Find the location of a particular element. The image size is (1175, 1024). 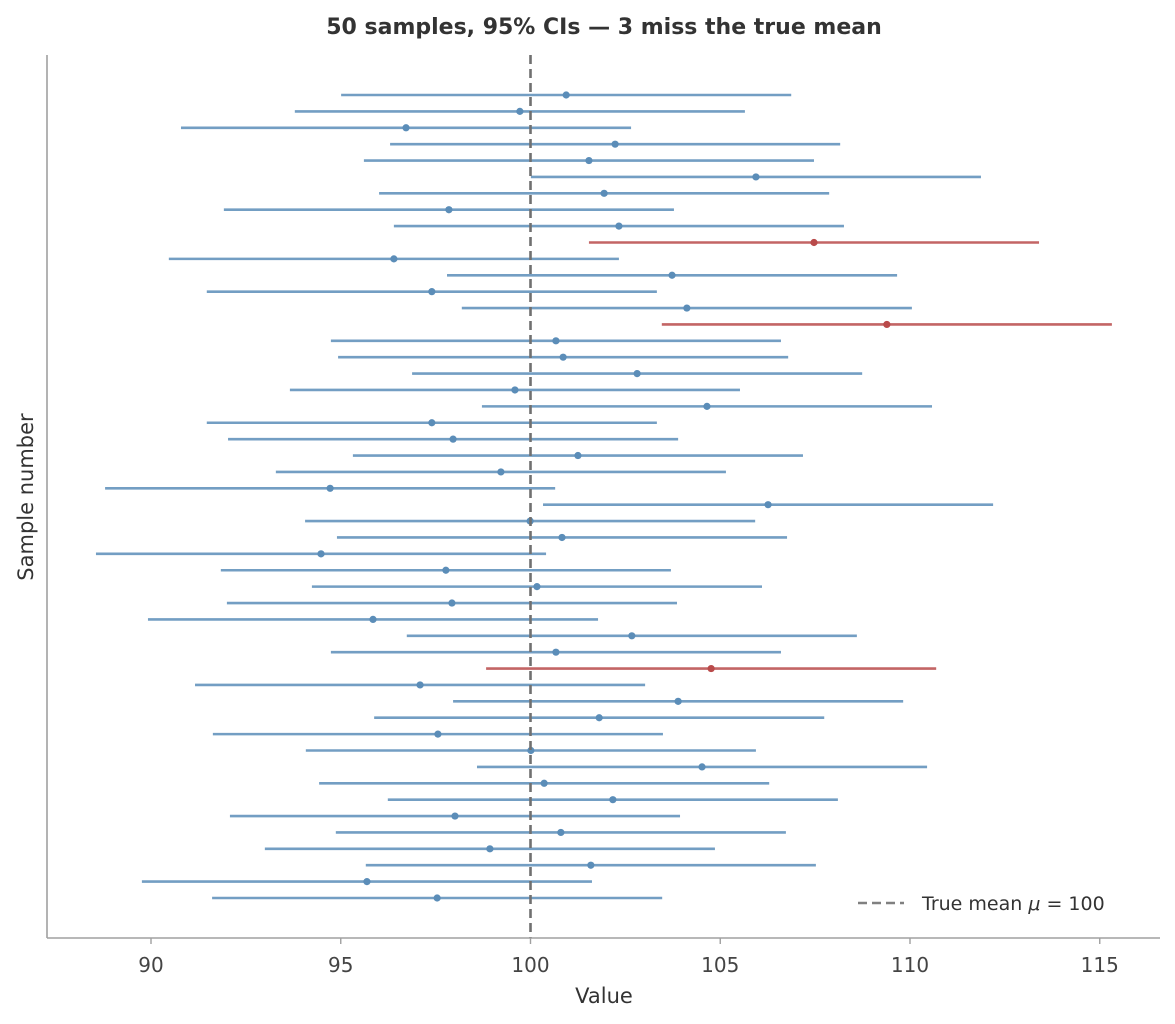

legend: True mean μ = 100 is located at coordinates (981, 904).